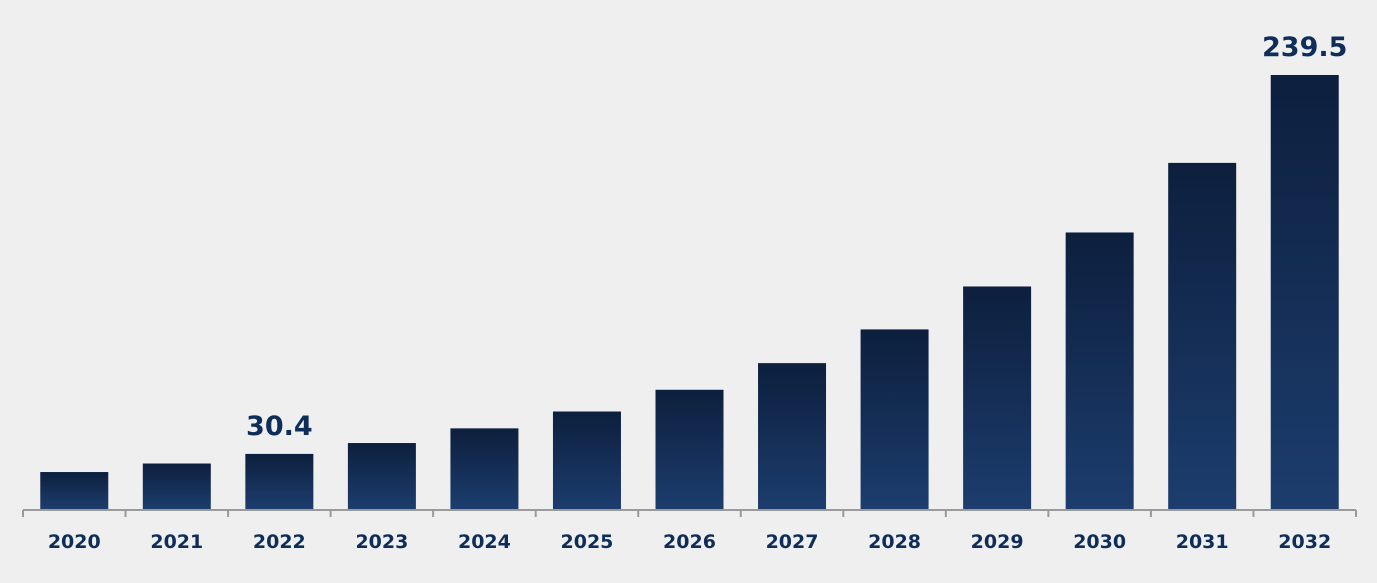 The height and width of the screenshot is (583, 1377). I want to click on bar-2027, so click(792, 436).